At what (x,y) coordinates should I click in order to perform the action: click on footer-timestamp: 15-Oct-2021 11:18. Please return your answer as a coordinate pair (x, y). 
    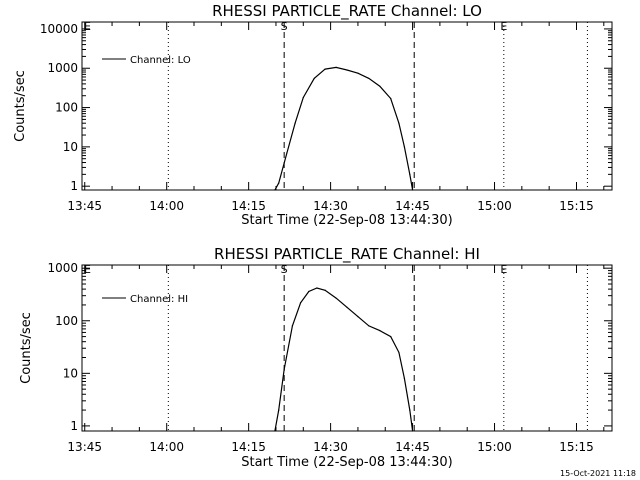
    Looking at the image, I should click on (598, 473).